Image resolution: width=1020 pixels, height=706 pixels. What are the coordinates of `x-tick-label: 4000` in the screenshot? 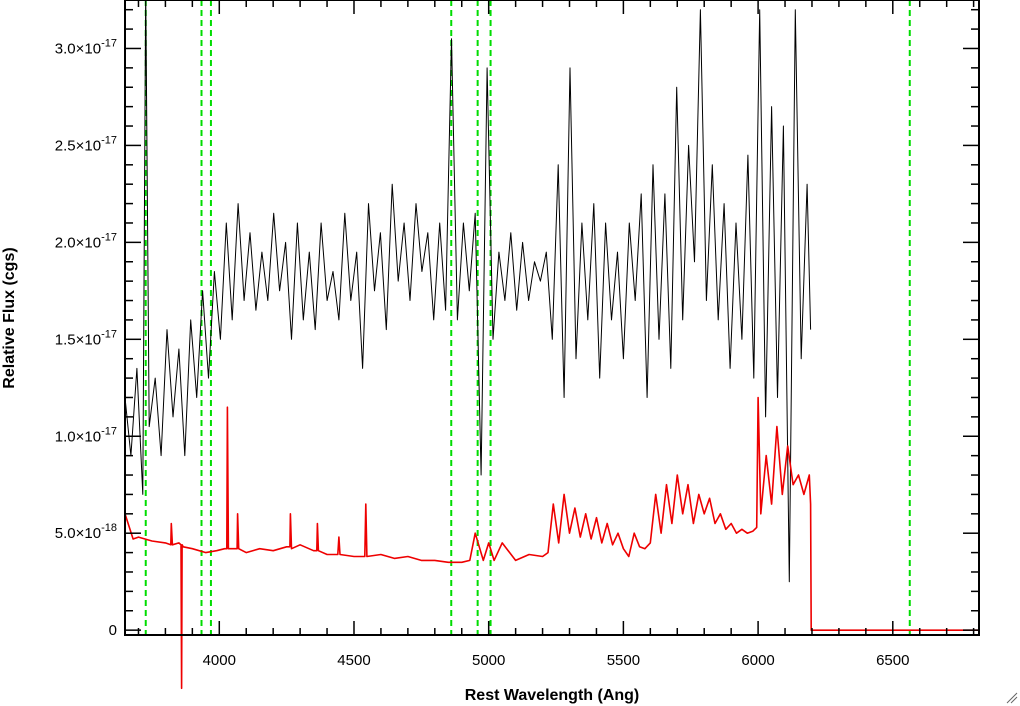 It's located at (219, 660).